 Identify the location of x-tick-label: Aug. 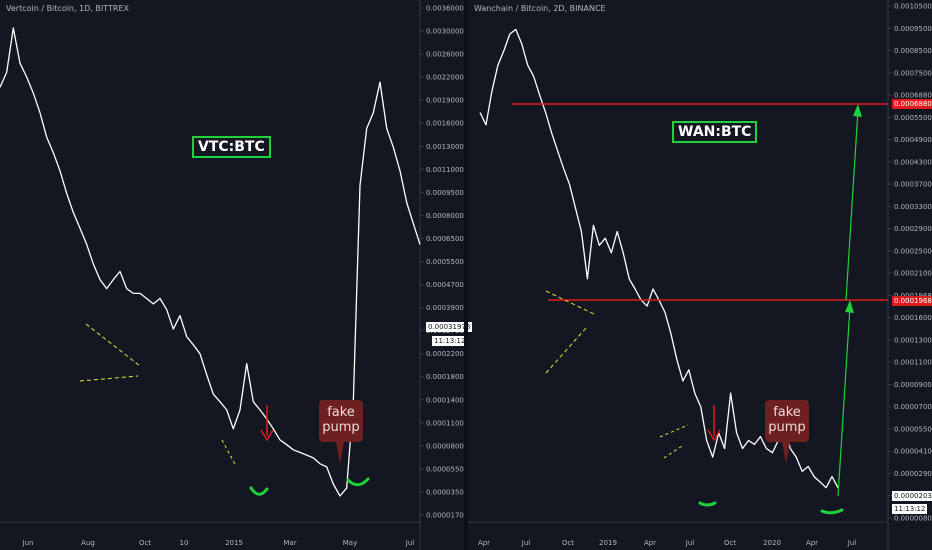
(88, 543).